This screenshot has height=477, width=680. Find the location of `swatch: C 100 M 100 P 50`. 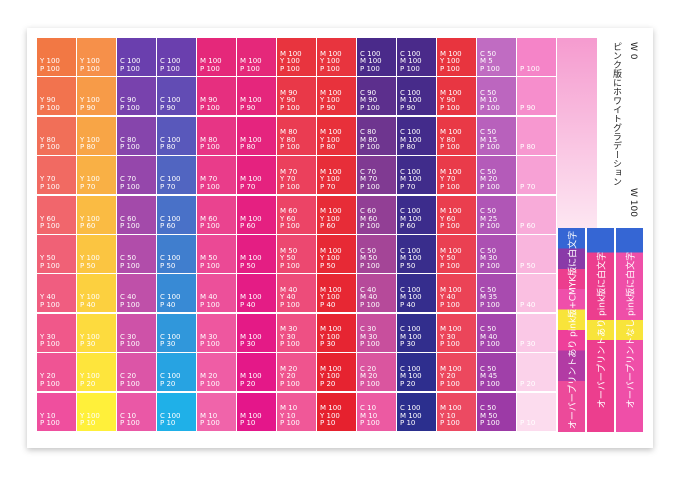

swatch: C 100 M 100 P 50 is located at coordinates (416, 254).